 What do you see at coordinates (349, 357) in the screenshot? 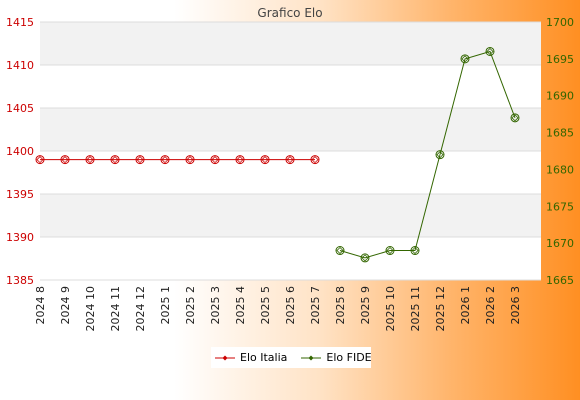
I see `legend-label-elo-fide: Elo FIDE` at bounding box center [349, 357].